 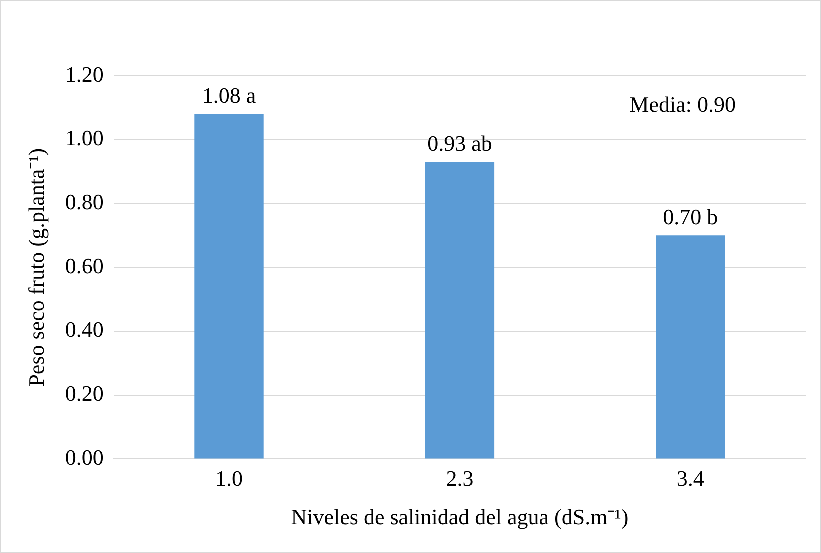 What do you see at coordinates (84, 393) in the screenshot?
I see `y-tick-label: 0.20` at bounding box center [84, 393].